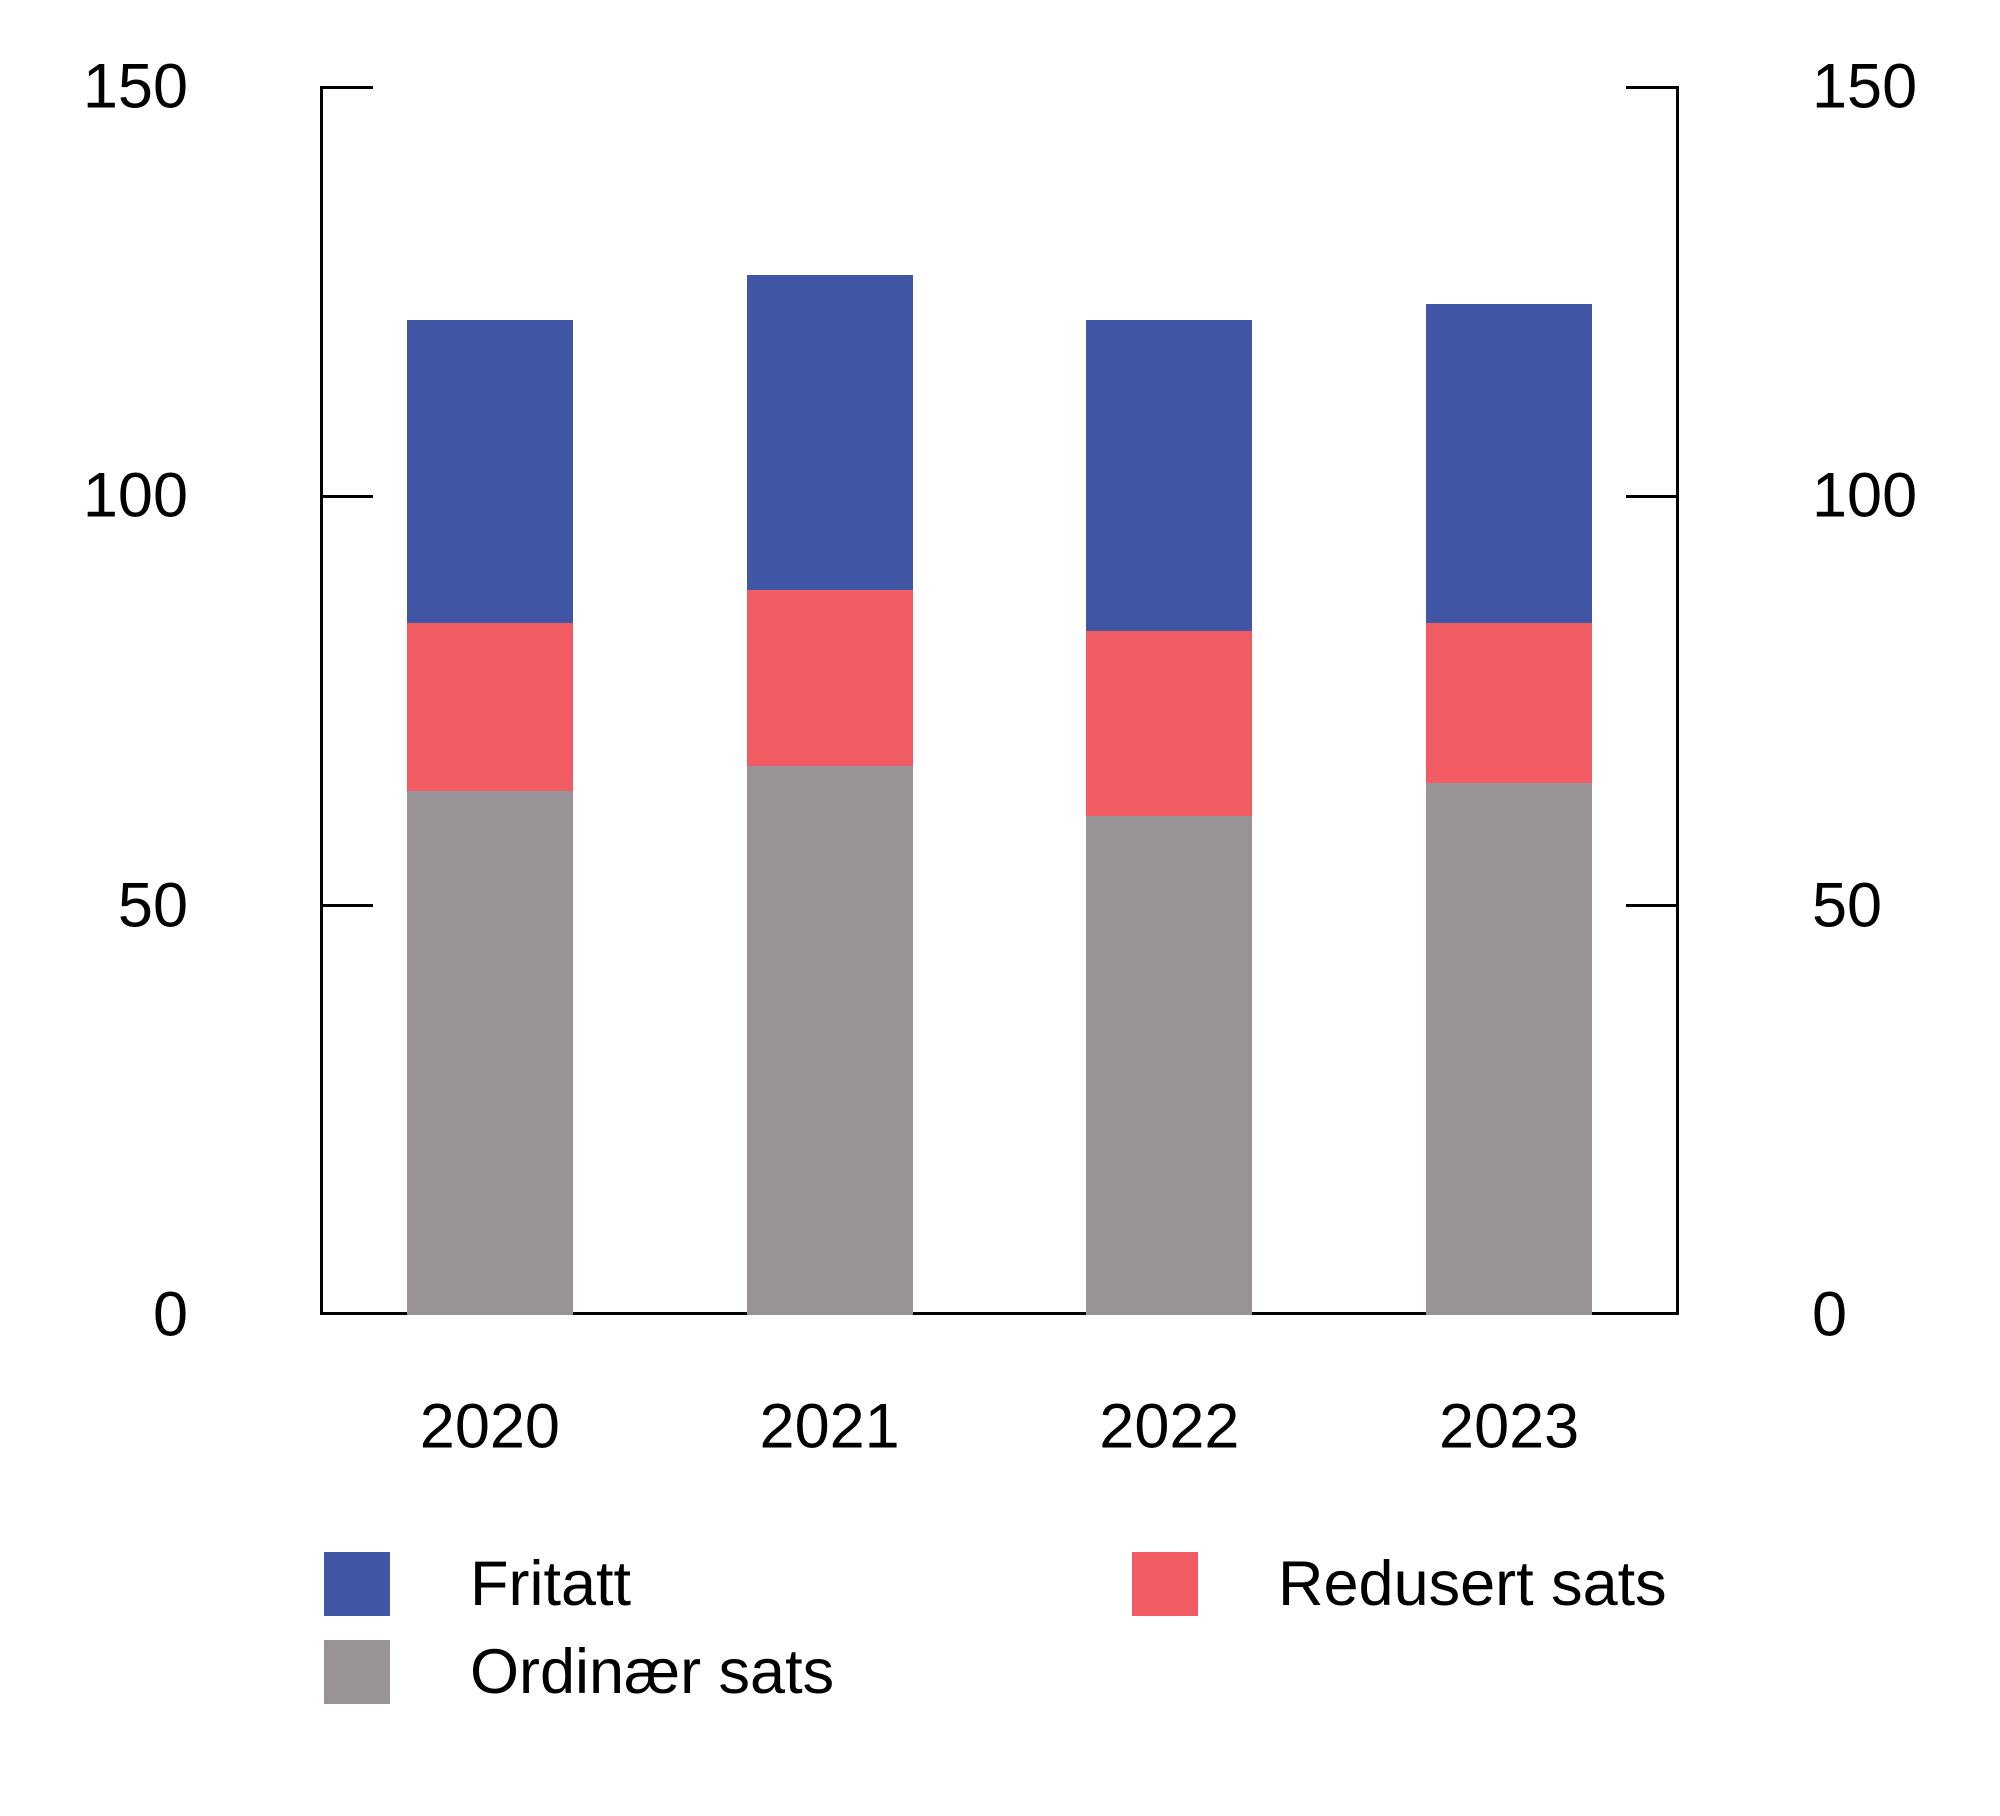 The width and height of the screenshot is (2000, 1816). I want to click on bar-2020-fritatt, so click(489, 472).